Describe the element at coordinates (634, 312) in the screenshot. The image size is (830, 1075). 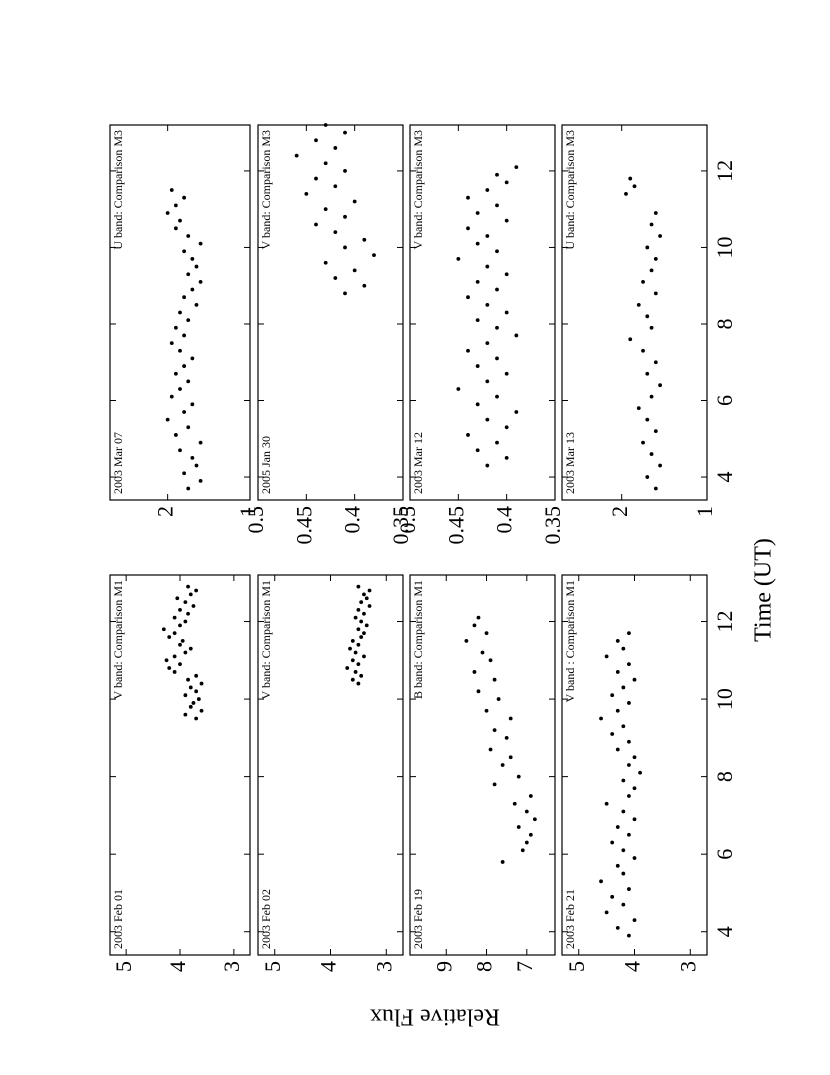
I see `panel-frame` at that location.